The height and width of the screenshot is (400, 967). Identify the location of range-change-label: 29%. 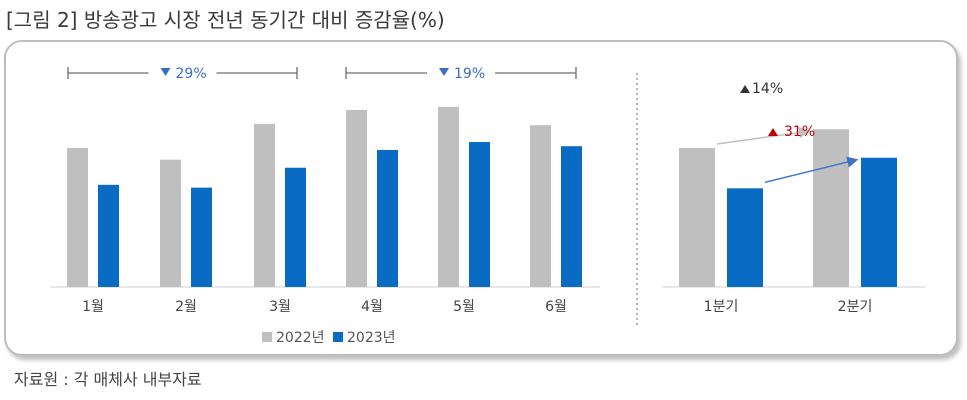
(191, 74).